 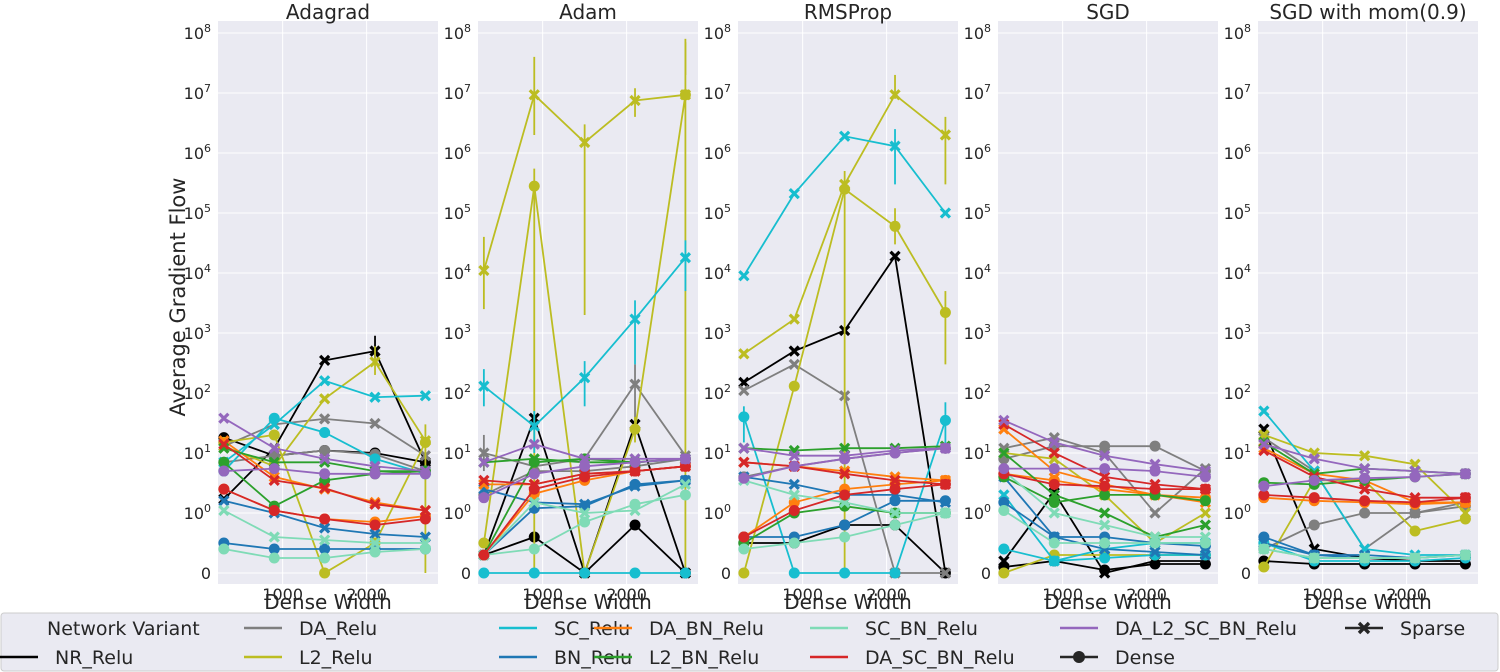 What do you see at coordinates (457, 332) in the screenshot?
I see `y-tick-label: 10³` at bounding box center [457, 332].